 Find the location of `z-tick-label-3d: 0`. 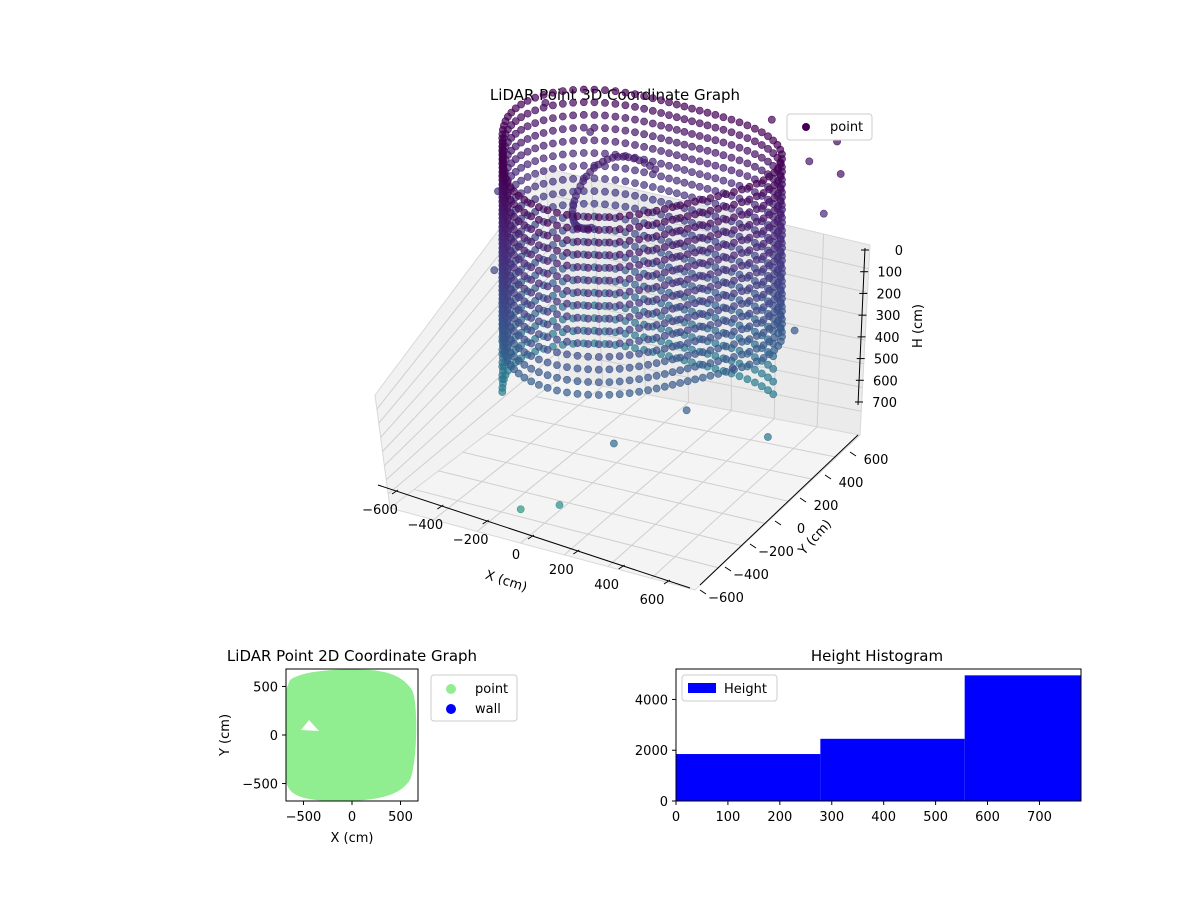

z-tick-label-3d: 0 is located at coordinates (899, 251).